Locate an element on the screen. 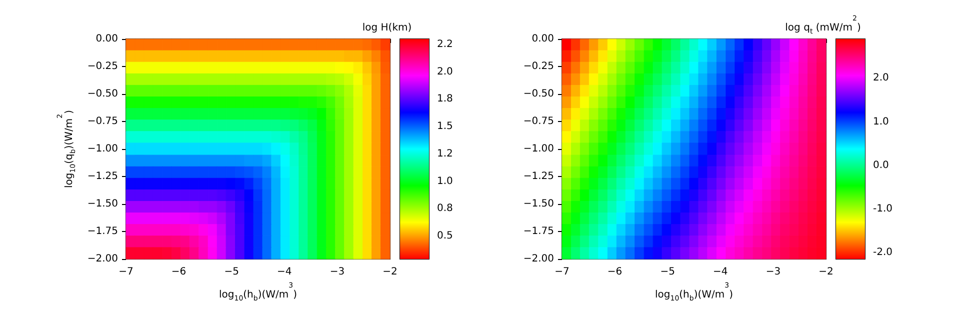  color-bar-label: 2.2 is located at coordinates (445, 44).